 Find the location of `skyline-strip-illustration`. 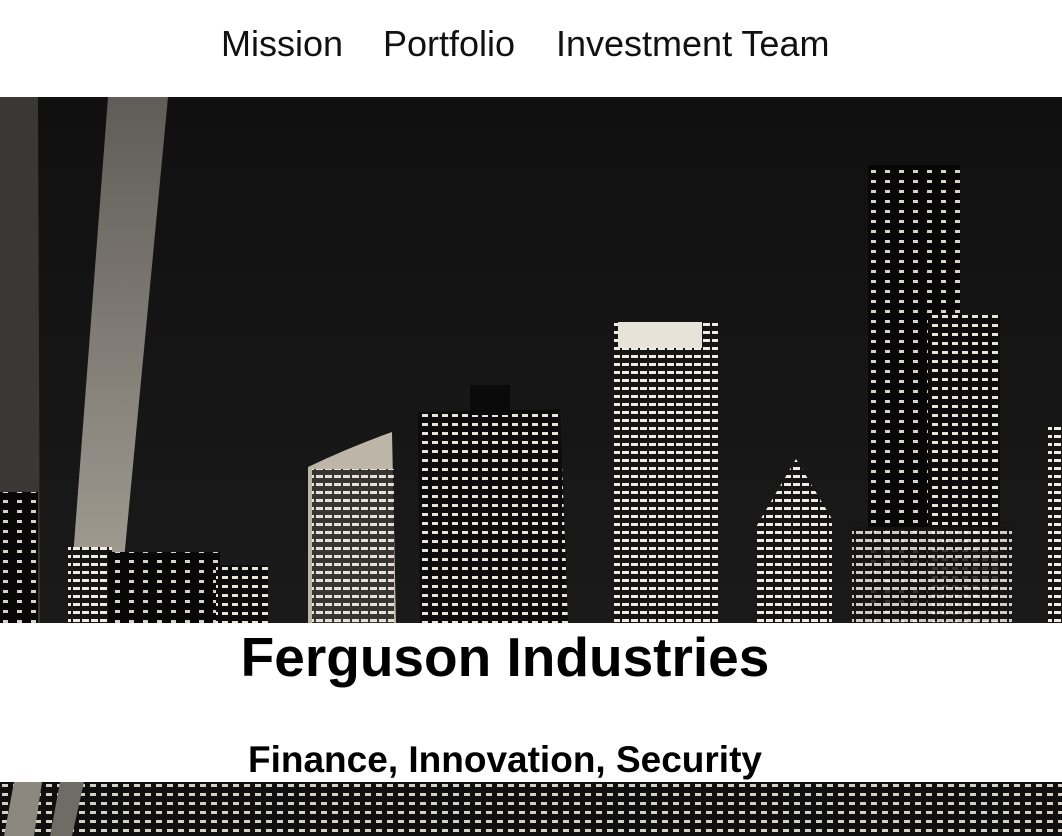

skyline-strip-illustration is located at coordinates (531, 809).